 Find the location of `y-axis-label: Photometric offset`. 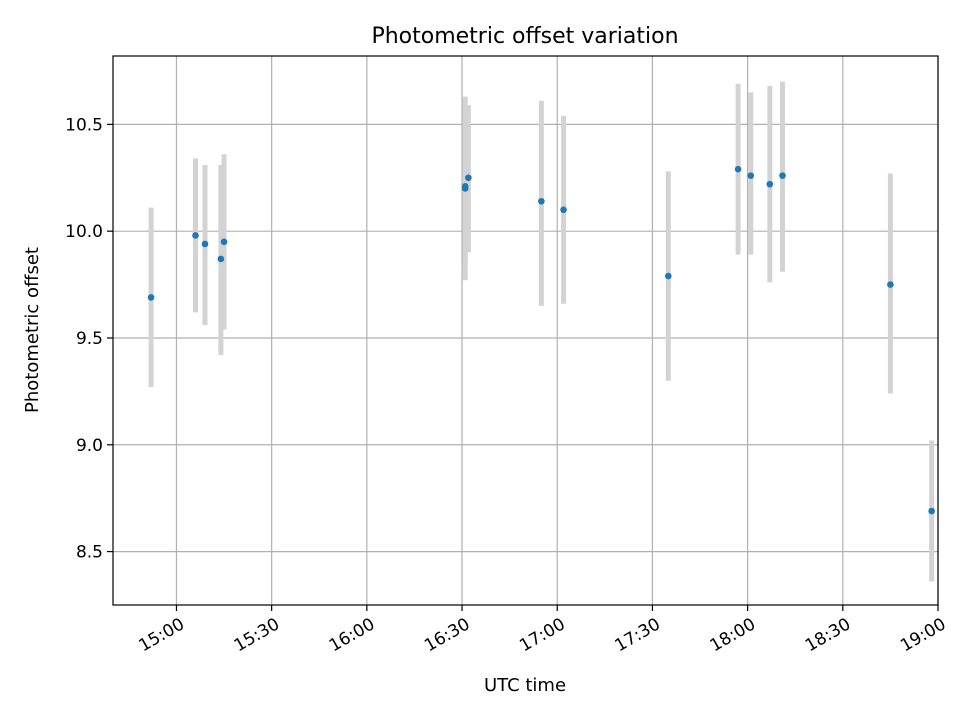

y-axis-label: Photometric offset is located at coordinates (32, 330).